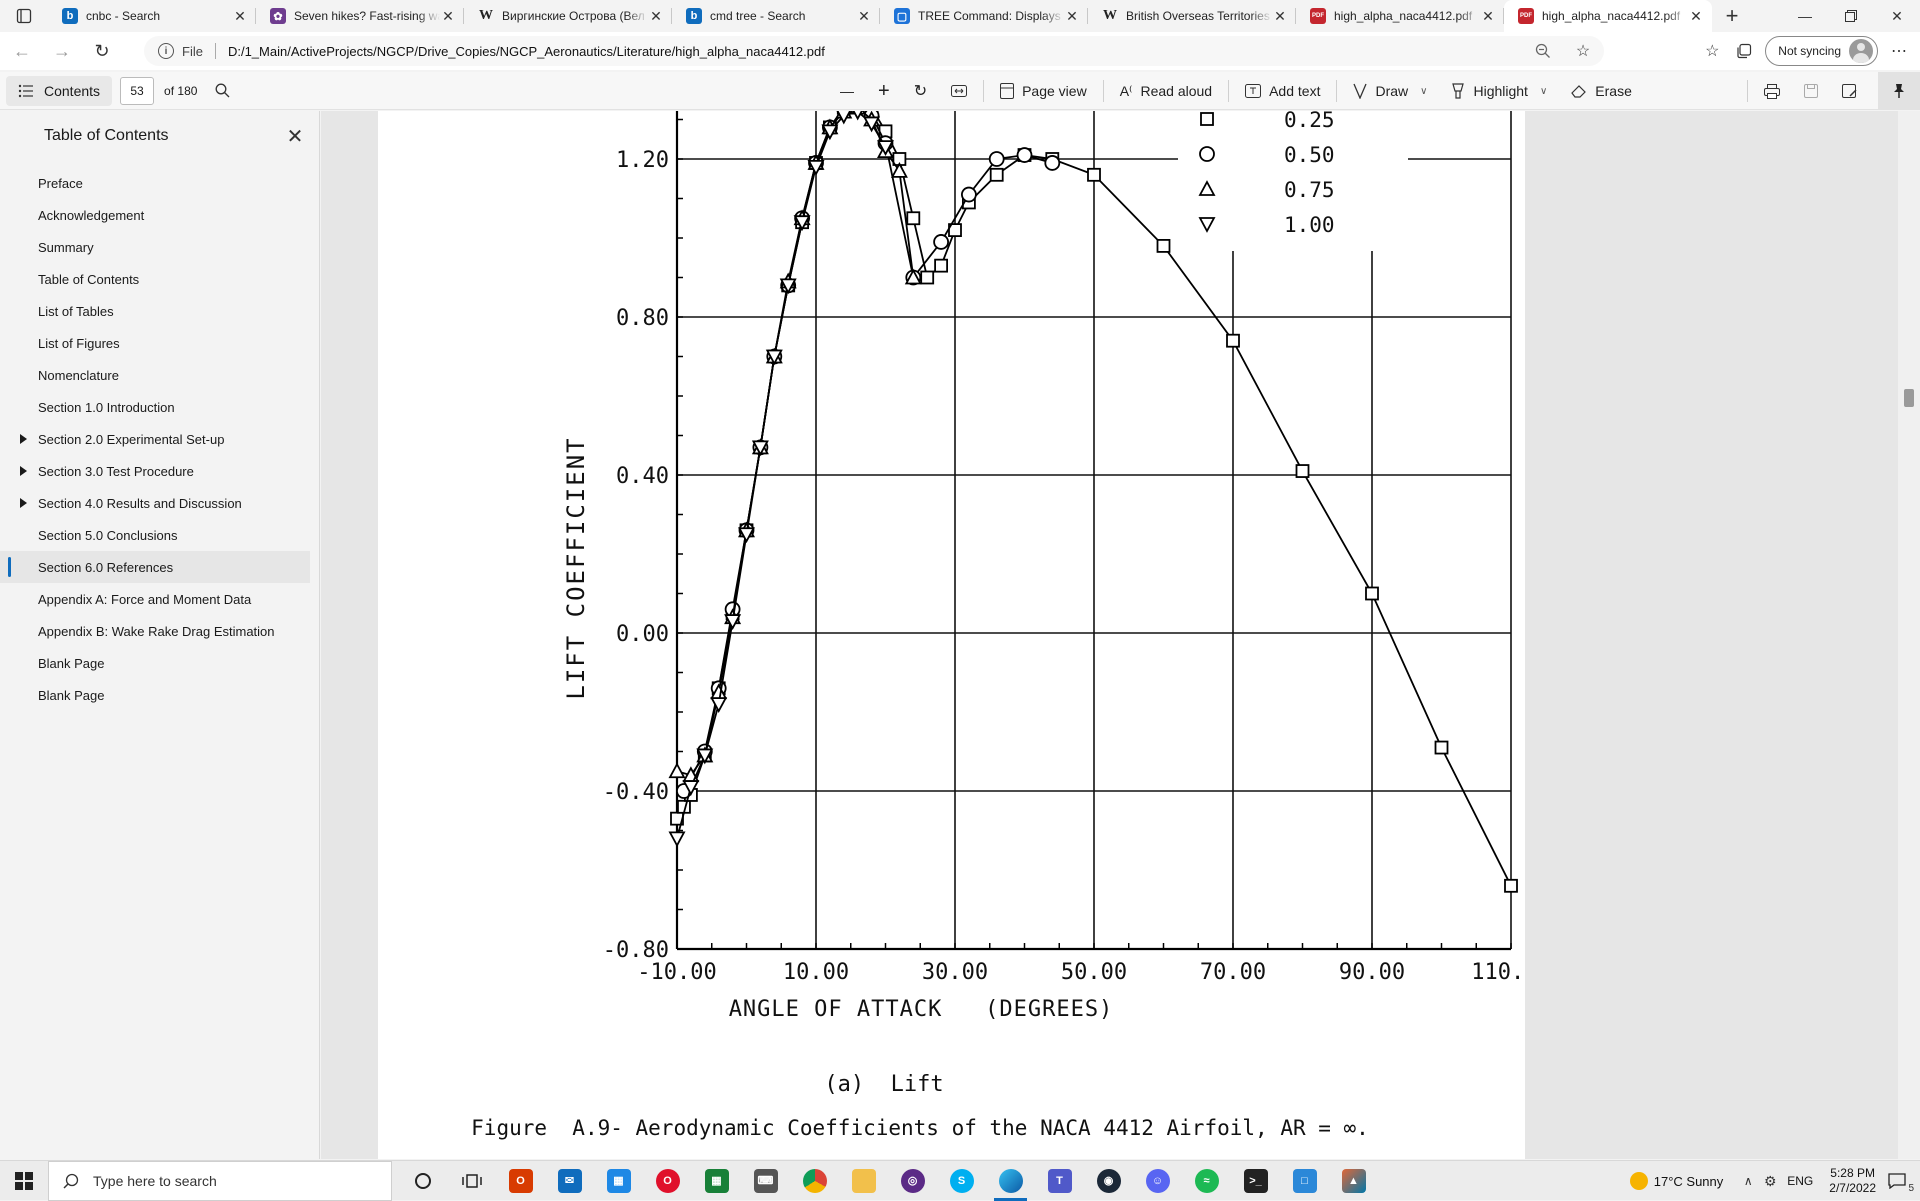 This screenshot has width=1920, height=1201. I want to click on refresh-button: ↻, so click(102, 50).